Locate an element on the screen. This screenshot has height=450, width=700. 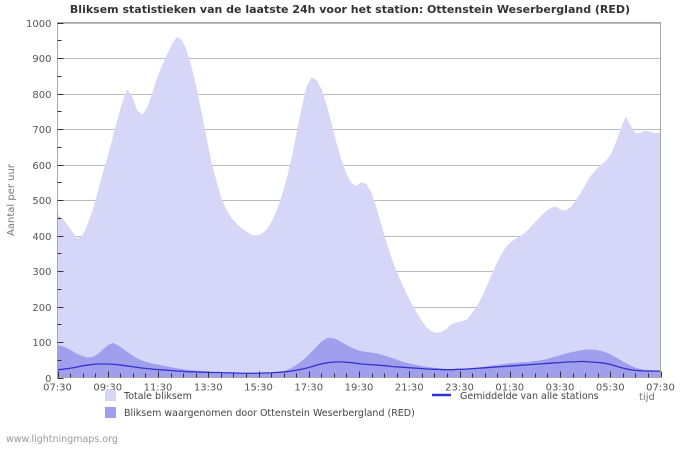
x-axis-label: tijd is located at coordinates (647, 397).